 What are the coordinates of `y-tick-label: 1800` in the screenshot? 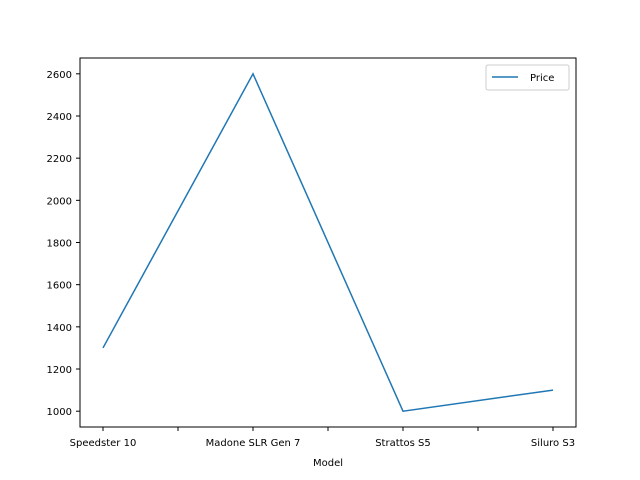 It's located at (59, 244).